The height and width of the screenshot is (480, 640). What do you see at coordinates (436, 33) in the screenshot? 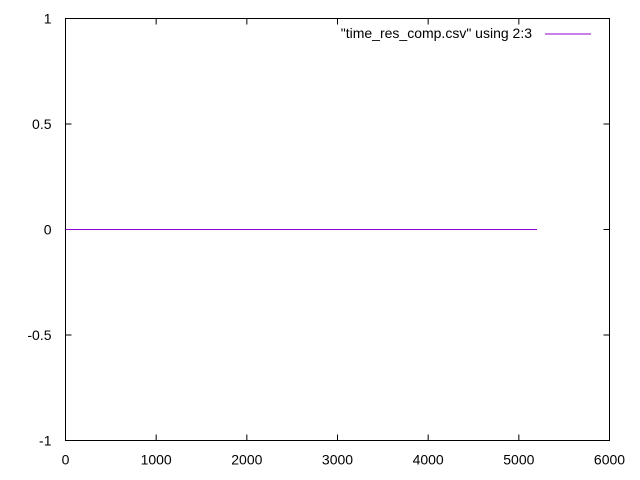
I see `legend-label: "time_res_comp.csv" using 2:3` at bounding box center [436, 33].